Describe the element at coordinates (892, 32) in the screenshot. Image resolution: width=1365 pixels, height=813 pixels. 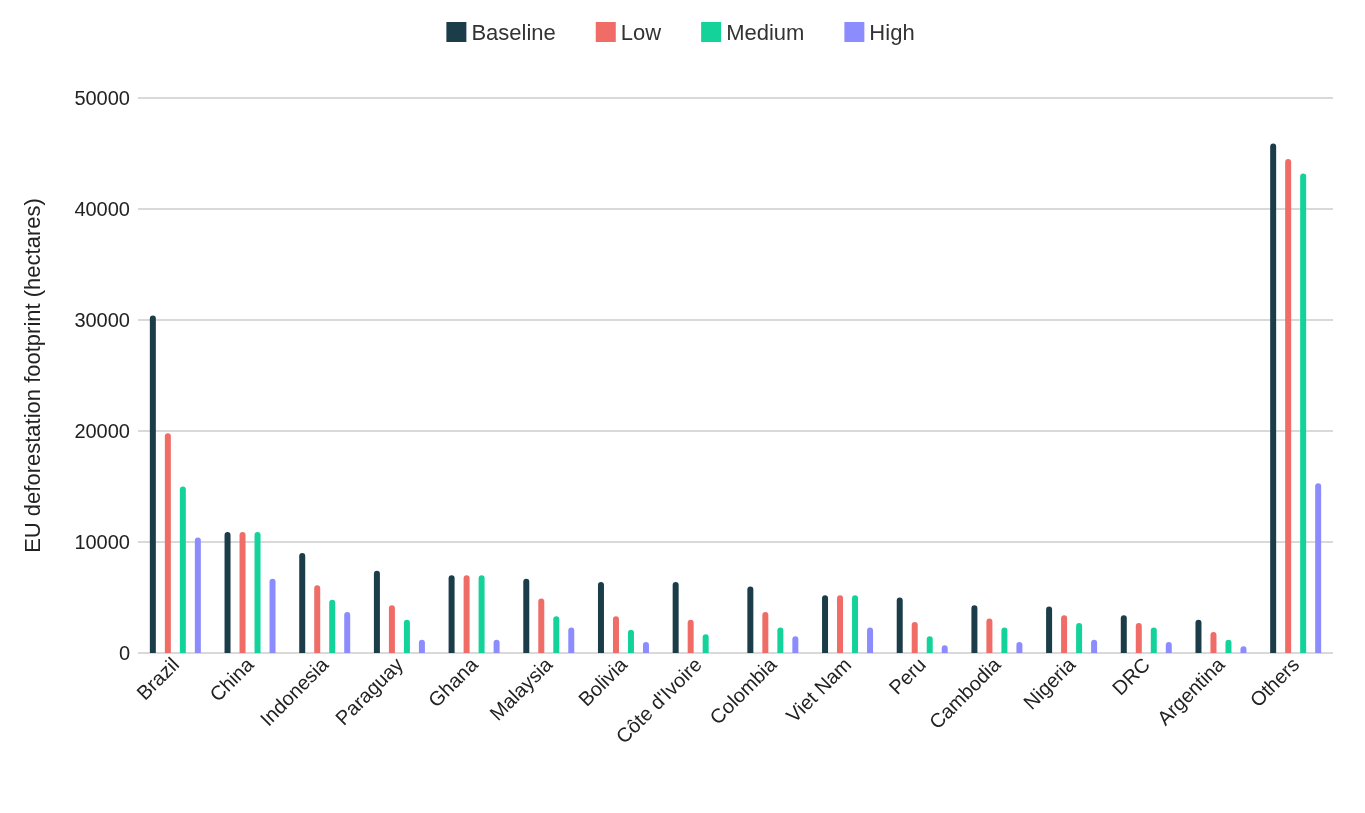
I see `legend-label: High` at that location.